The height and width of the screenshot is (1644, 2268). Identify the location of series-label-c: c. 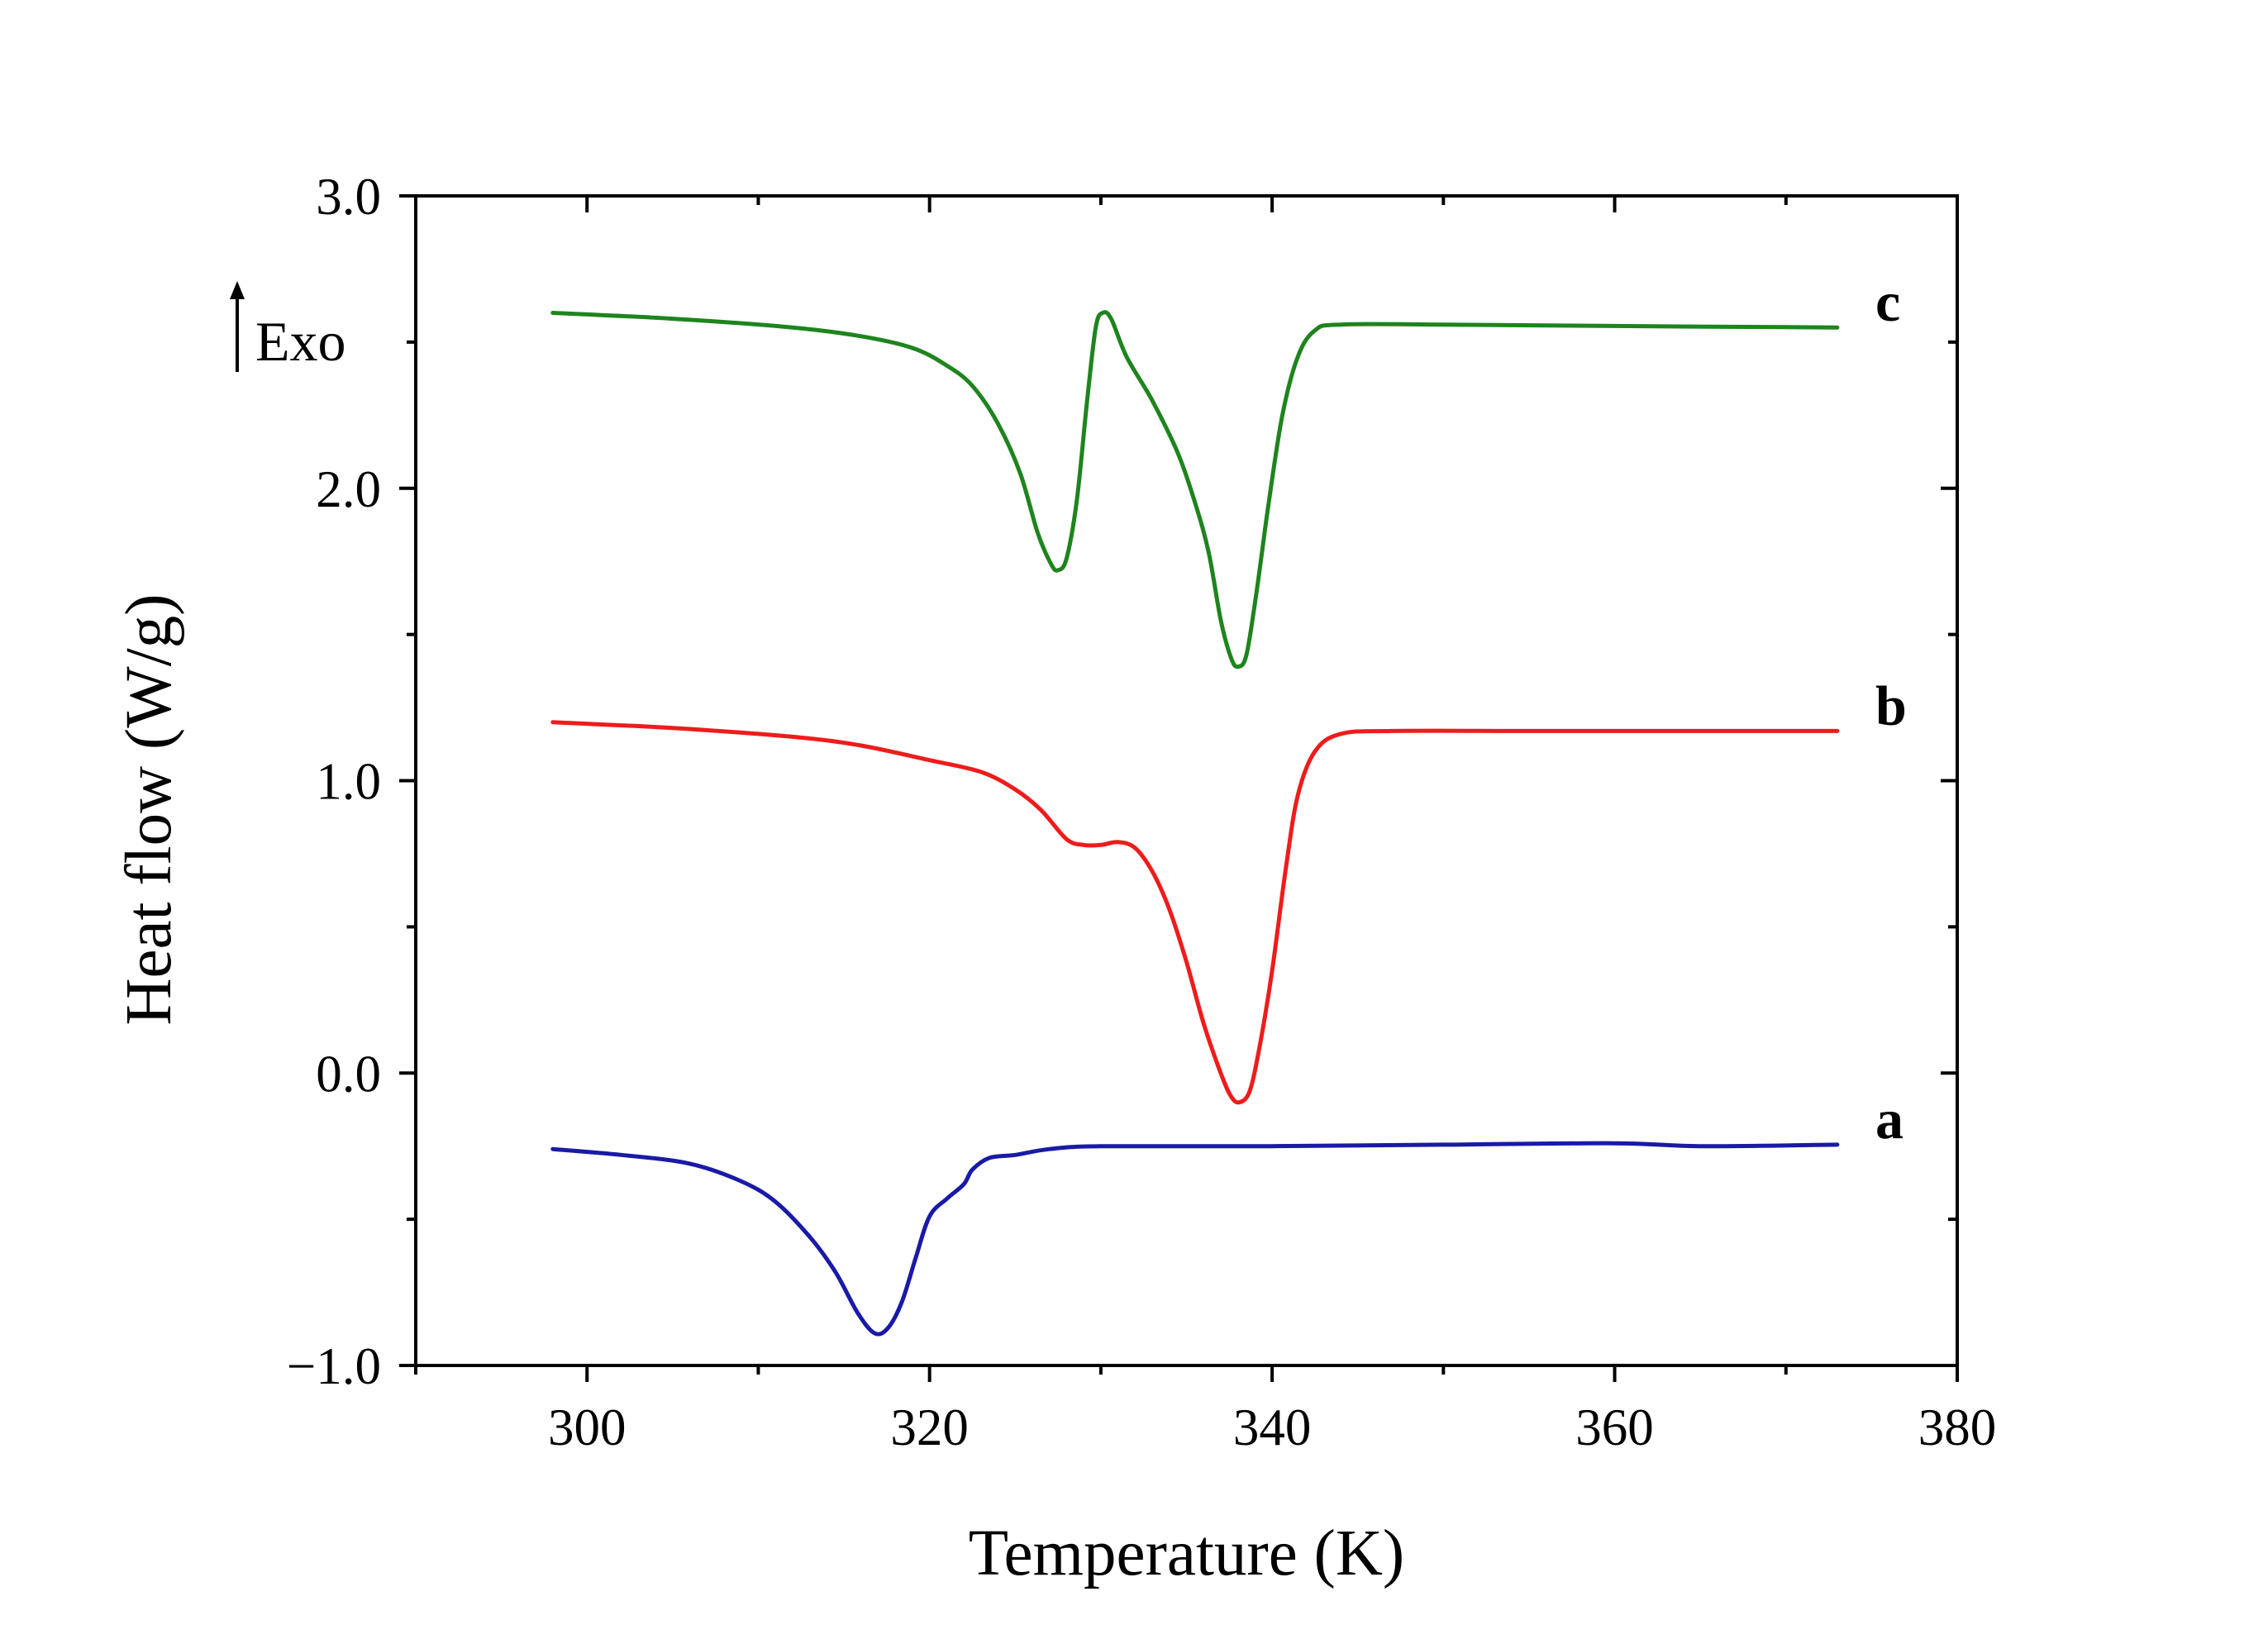
(1887, 301).